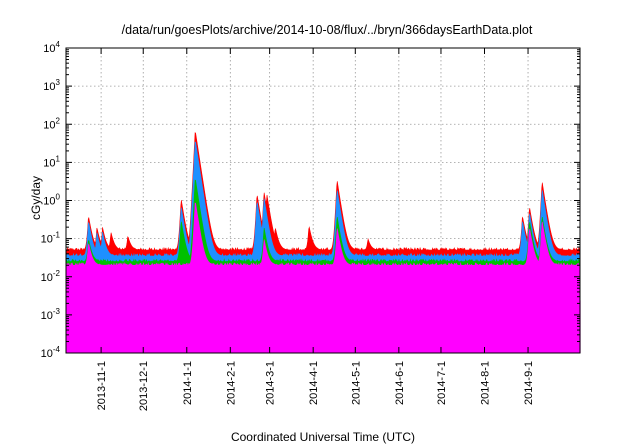 The width and height of the screenshot is (640, 448). I want to click on x-tick-label: 2014-3-1, so click(271, 383).